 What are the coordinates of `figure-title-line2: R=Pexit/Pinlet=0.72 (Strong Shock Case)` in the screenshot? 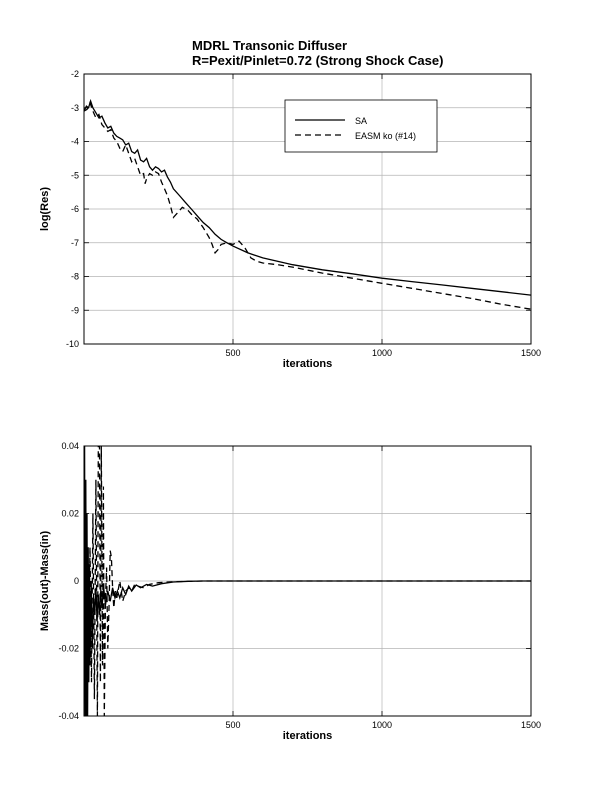 It's located at (317, 60).